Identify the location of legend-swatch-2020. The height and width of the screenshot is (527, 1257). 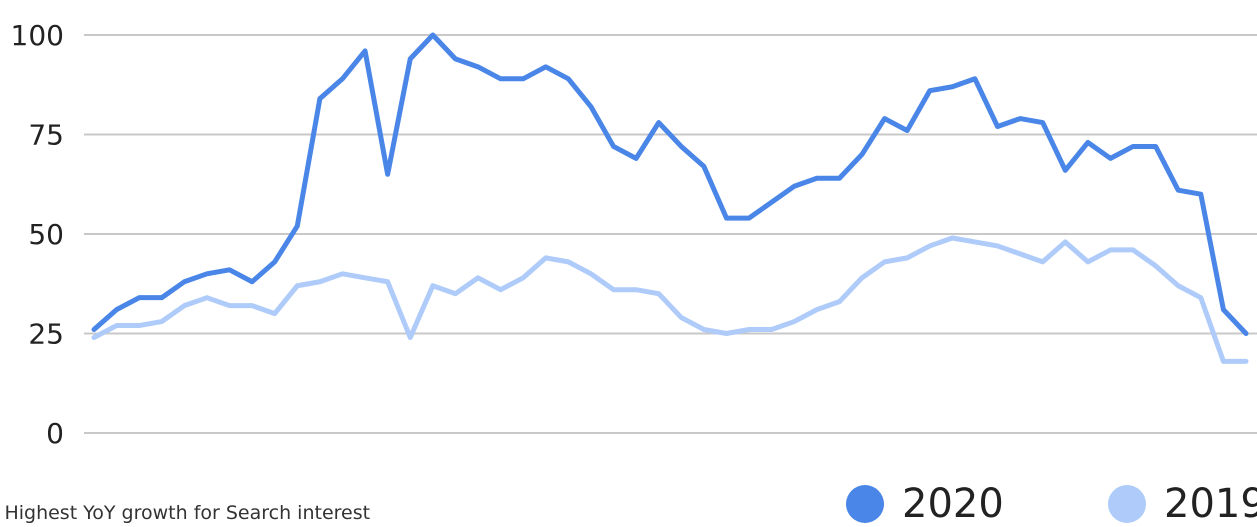
(865, 504).